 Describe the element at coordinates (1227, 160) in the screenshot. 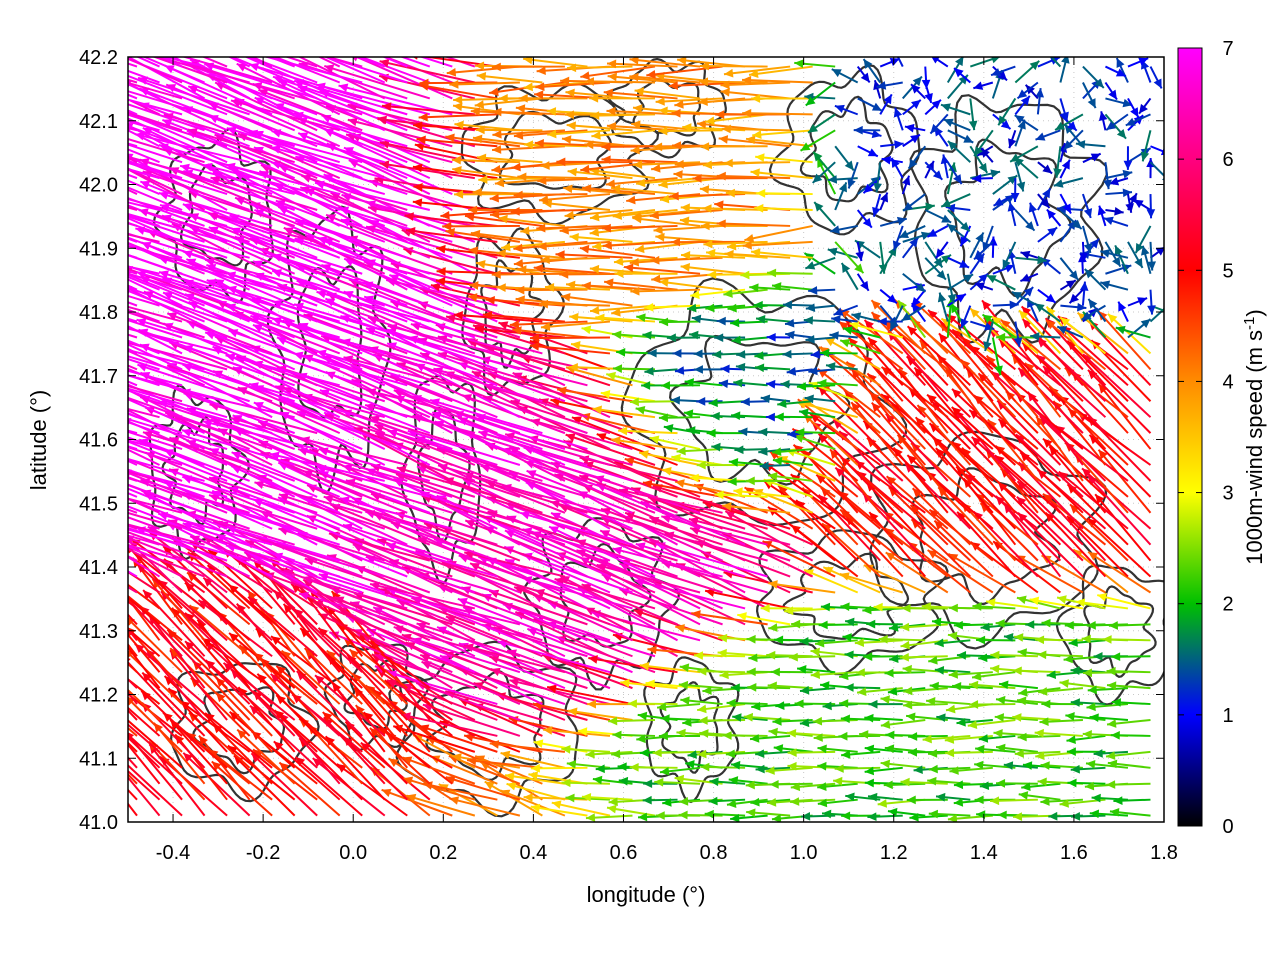

I see `colorbar-tick-label: 6` at that location.